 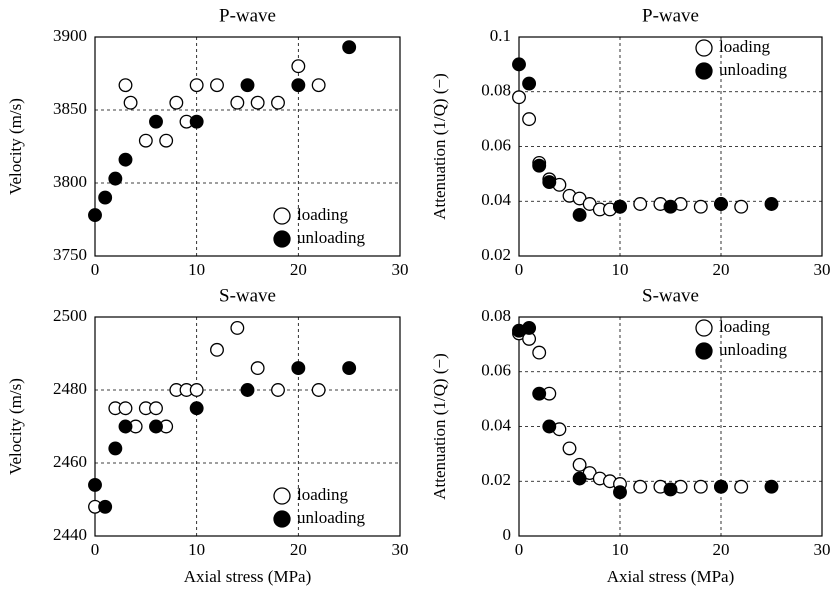 What do you see at coordinates (70, 108) in the screenshot?
I see `y-tick-label: 3850` at bounding box center [70, 108].